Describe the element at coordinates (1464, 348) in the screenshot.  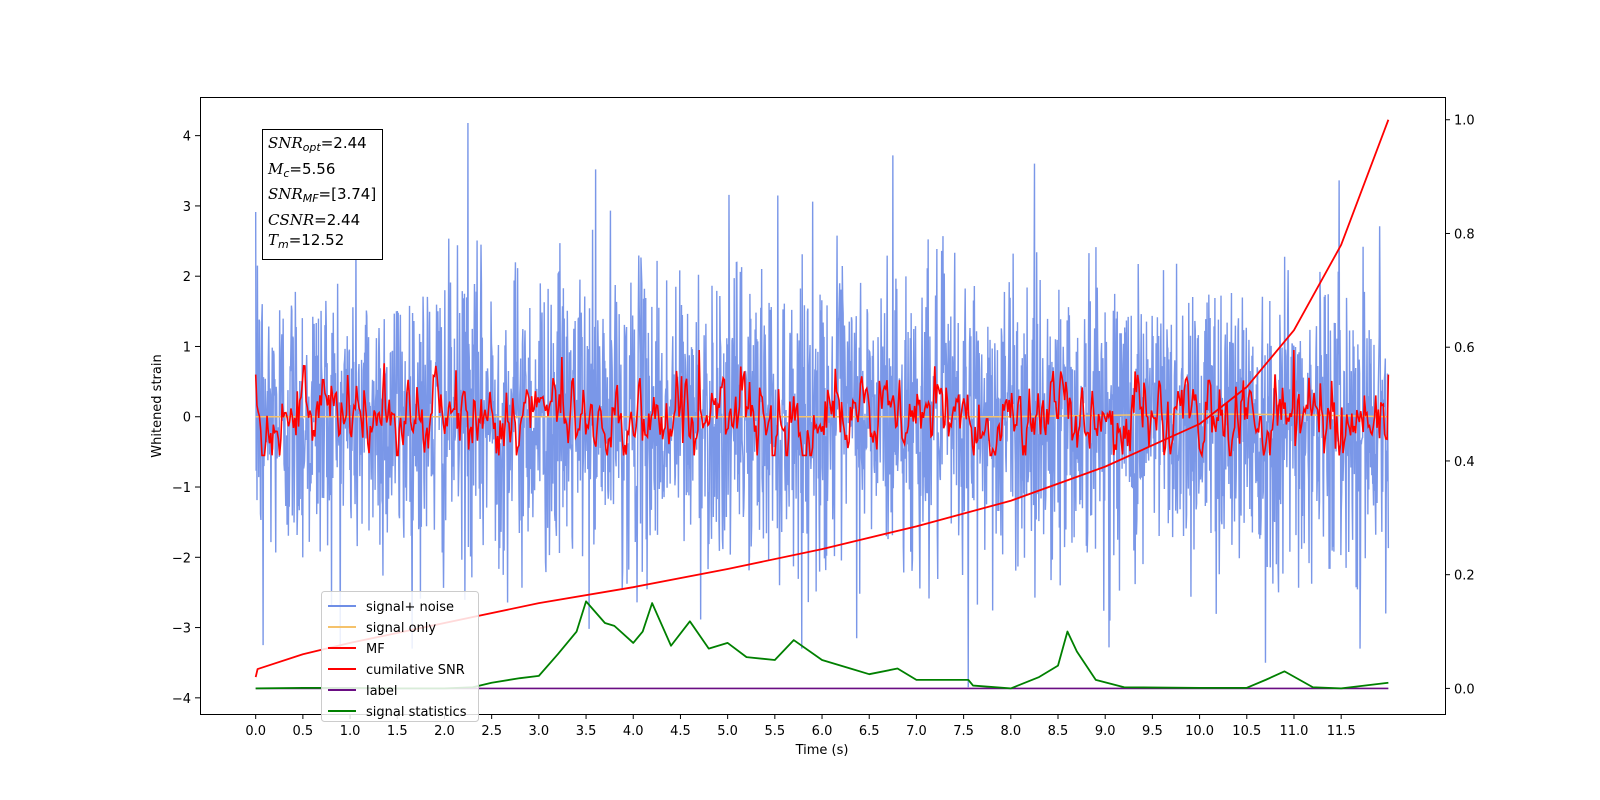
I see `y2-tick-label: 0.6` at that location.